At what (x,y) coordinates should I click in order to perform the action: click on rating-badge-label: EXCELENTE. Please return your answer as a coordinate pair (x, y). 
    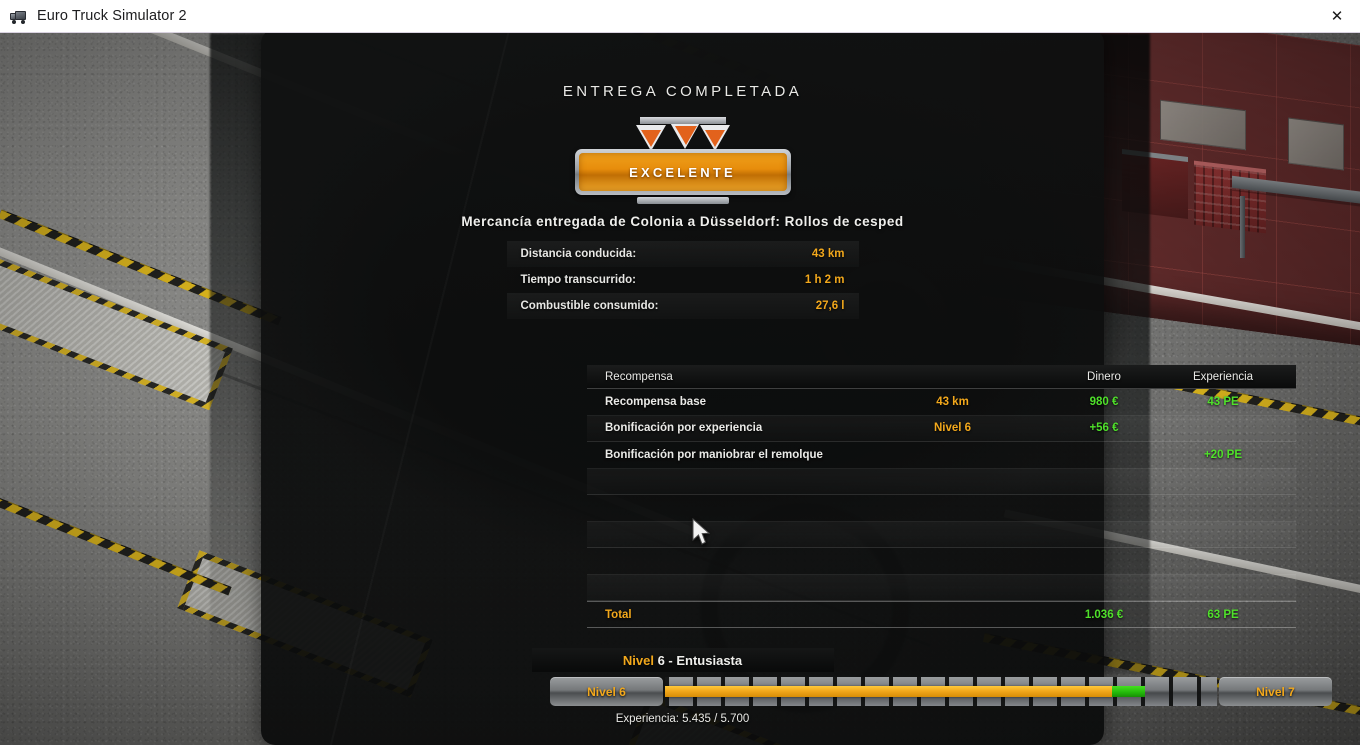
    Looking at the image, I should click on (682, 172).